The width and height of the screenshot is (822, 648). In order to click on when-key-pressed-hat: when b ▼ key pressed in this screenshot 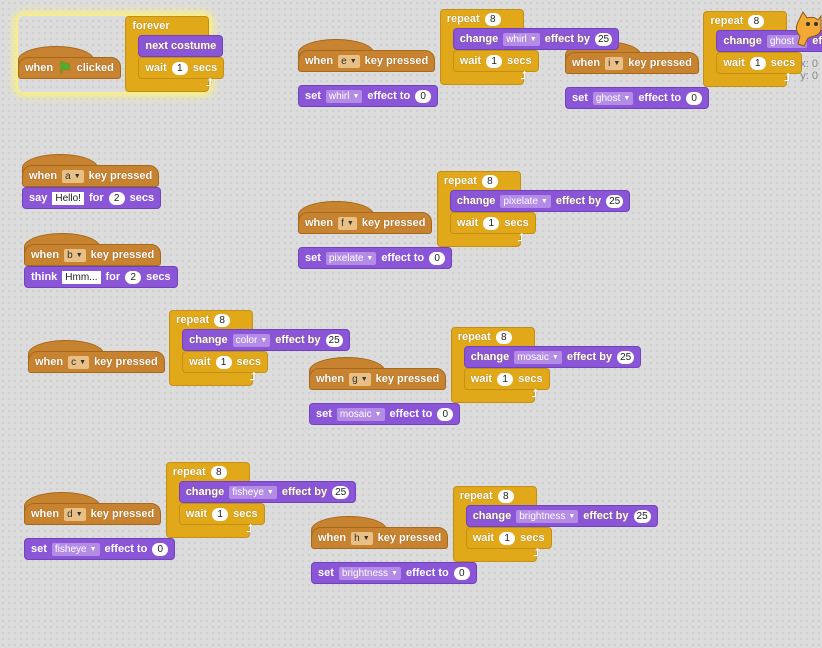, I will do `click(93, 249)`.